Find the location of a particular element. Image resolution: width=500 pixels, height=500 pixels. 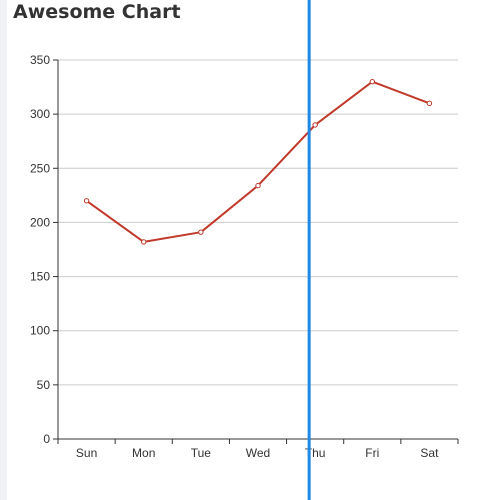

x-tick-label: Tue is located at coordinates (201, 453).